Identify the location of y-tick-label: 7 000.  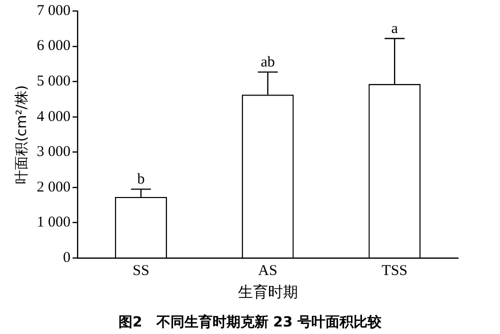
(53, 10).